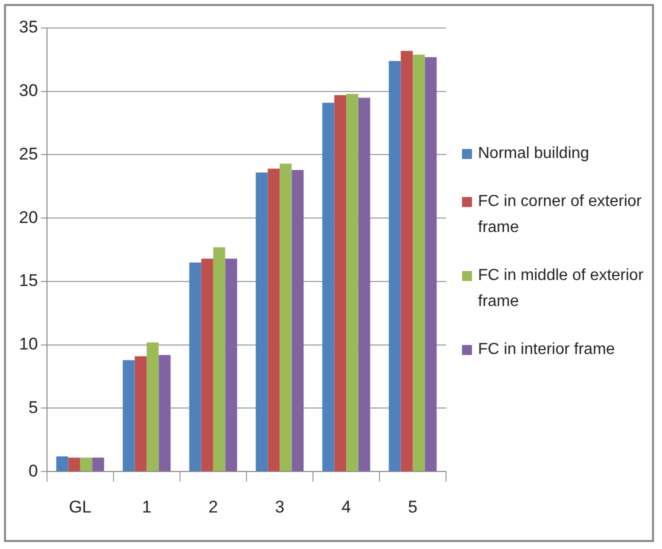 This screenshot has height=549, width=662. Describe the element at coordinates (346, 506) in the screenshot. I see `x-tick-label: 4` at that location.